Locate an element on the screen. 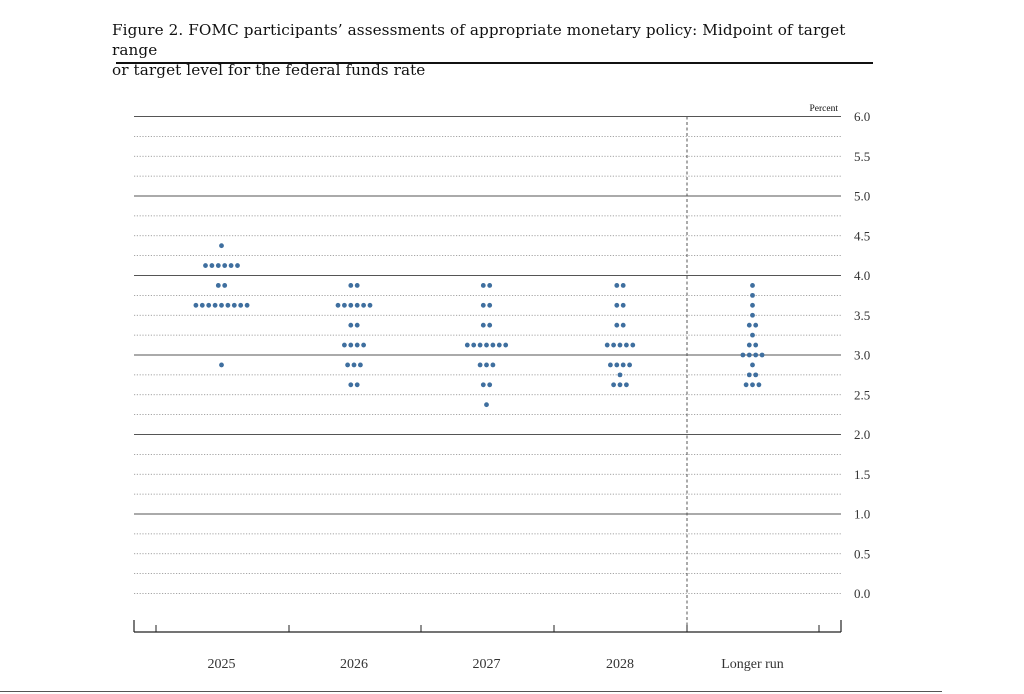 The height and width of the screenshot is (694, 1024). y-tick-label: 3.0 is located at coordinates (862, 355).